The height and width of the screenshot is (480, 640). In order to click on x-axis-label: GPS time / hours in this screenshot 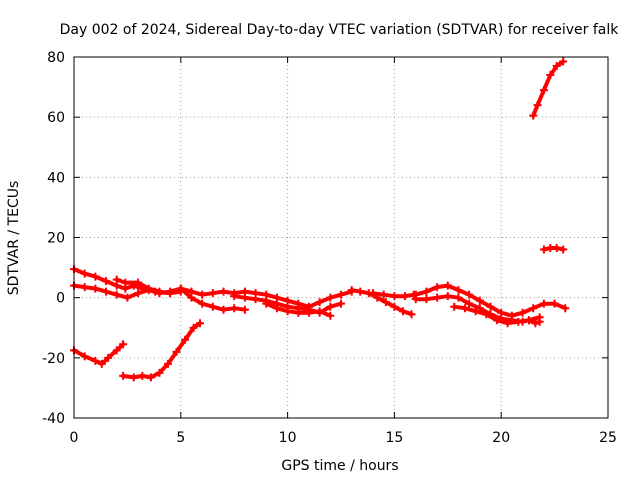, I will do `click(339, 466)`.